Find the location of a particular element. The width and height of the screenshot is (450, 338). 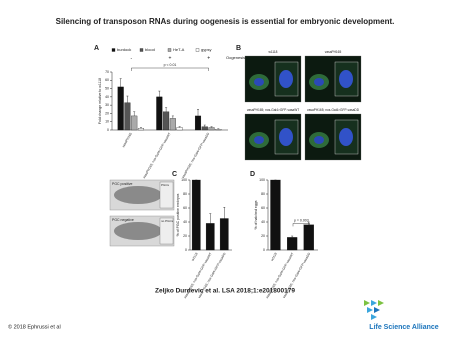

journal-name: Life Science Alliance is located at coordinates (403, 327).